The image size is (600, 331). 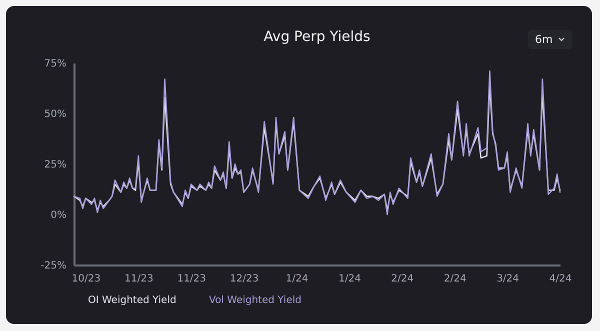 I want to click on y-tick-label: 0%, so click(x=58, y=215).